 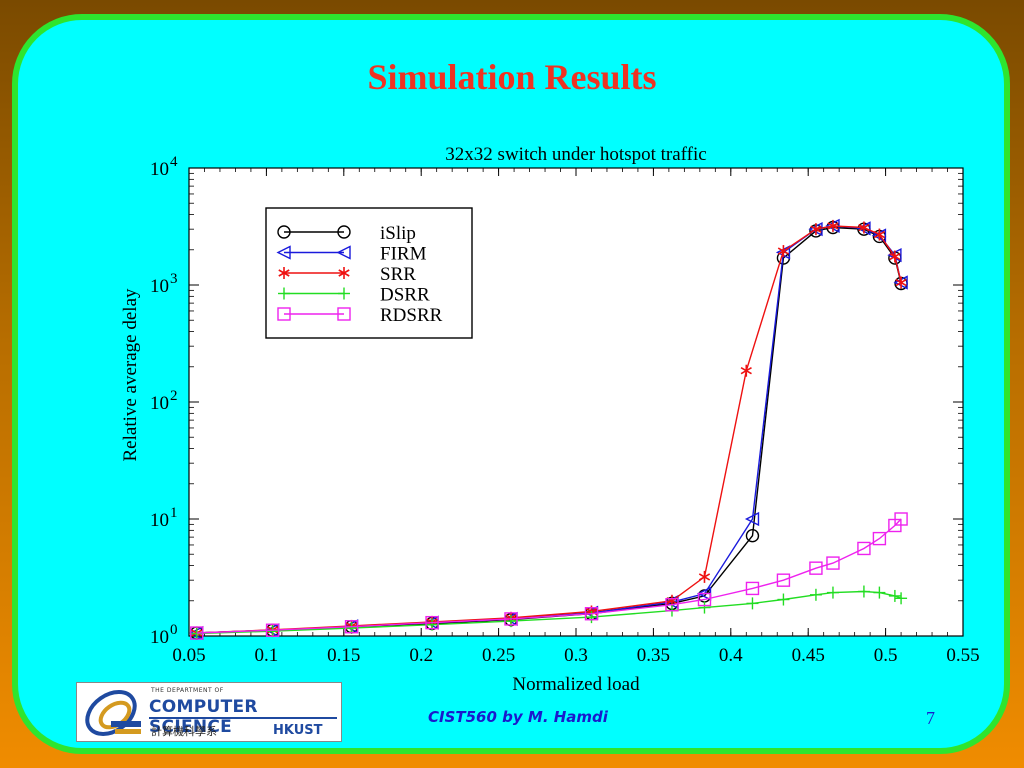 I want to click on legend-label: FIRM, so click(x=403, y=254).